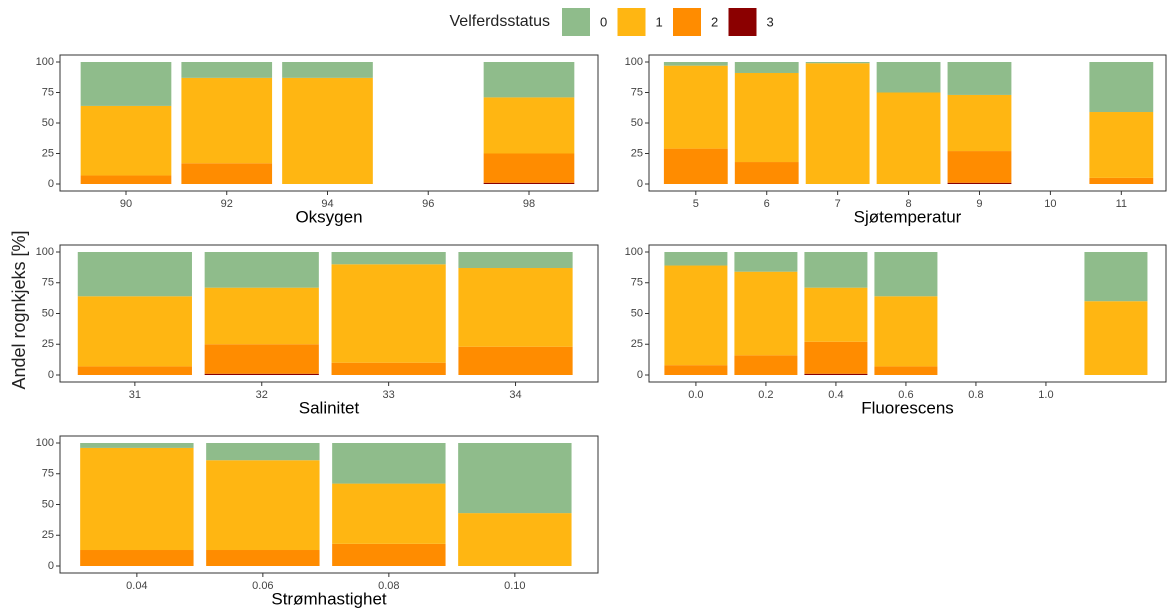  What do you see at coordinates (428, 204) in the screenshot?
I see `x-tick-label: 96` at bounding box center [428, 204].